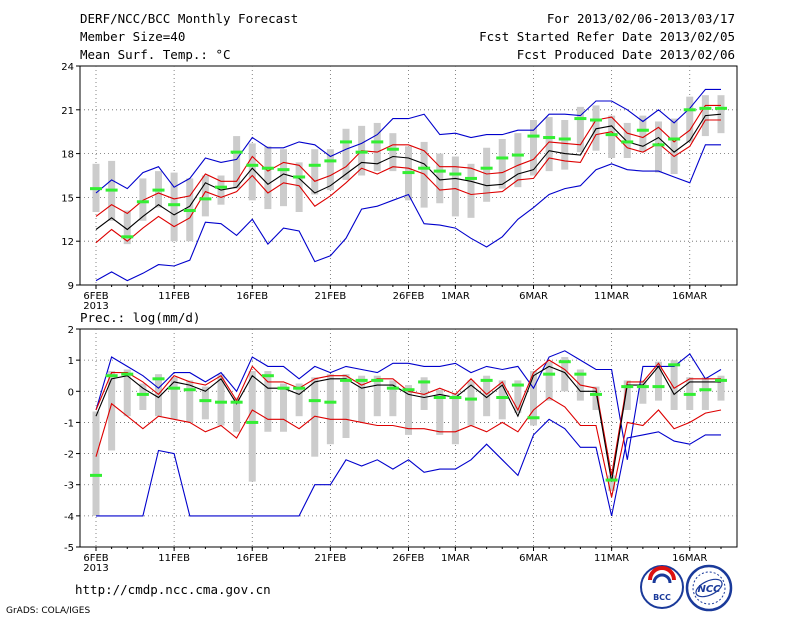  What do you see at coordinates (455, 558) in the screenshot?
I see `precip-xtick-label: 1MAR` at bounding box center [455, 558].